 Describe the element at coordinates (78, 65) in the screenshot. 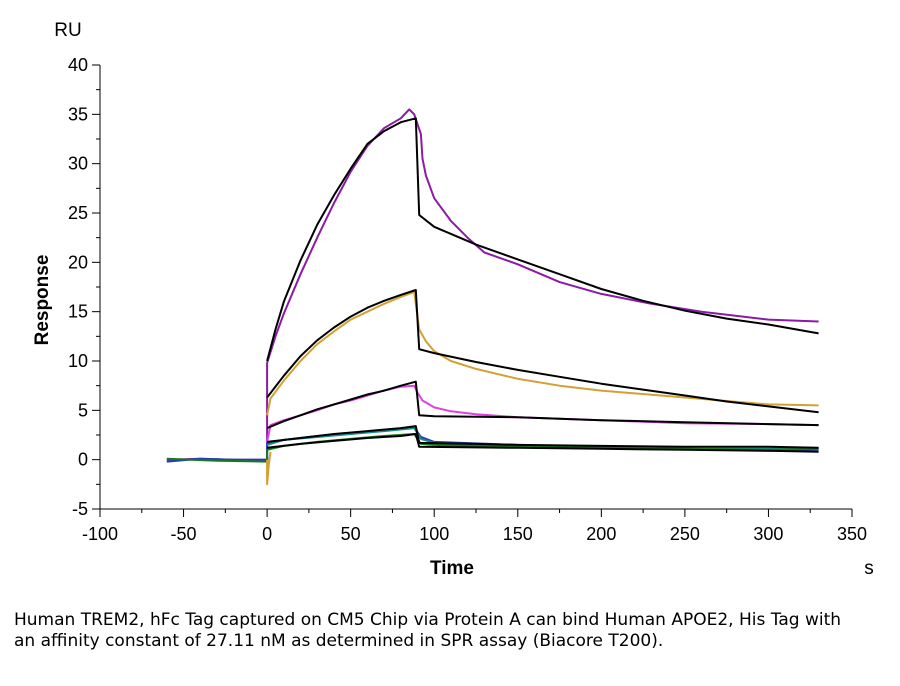

I see `y-tick-label: 40` at that location.